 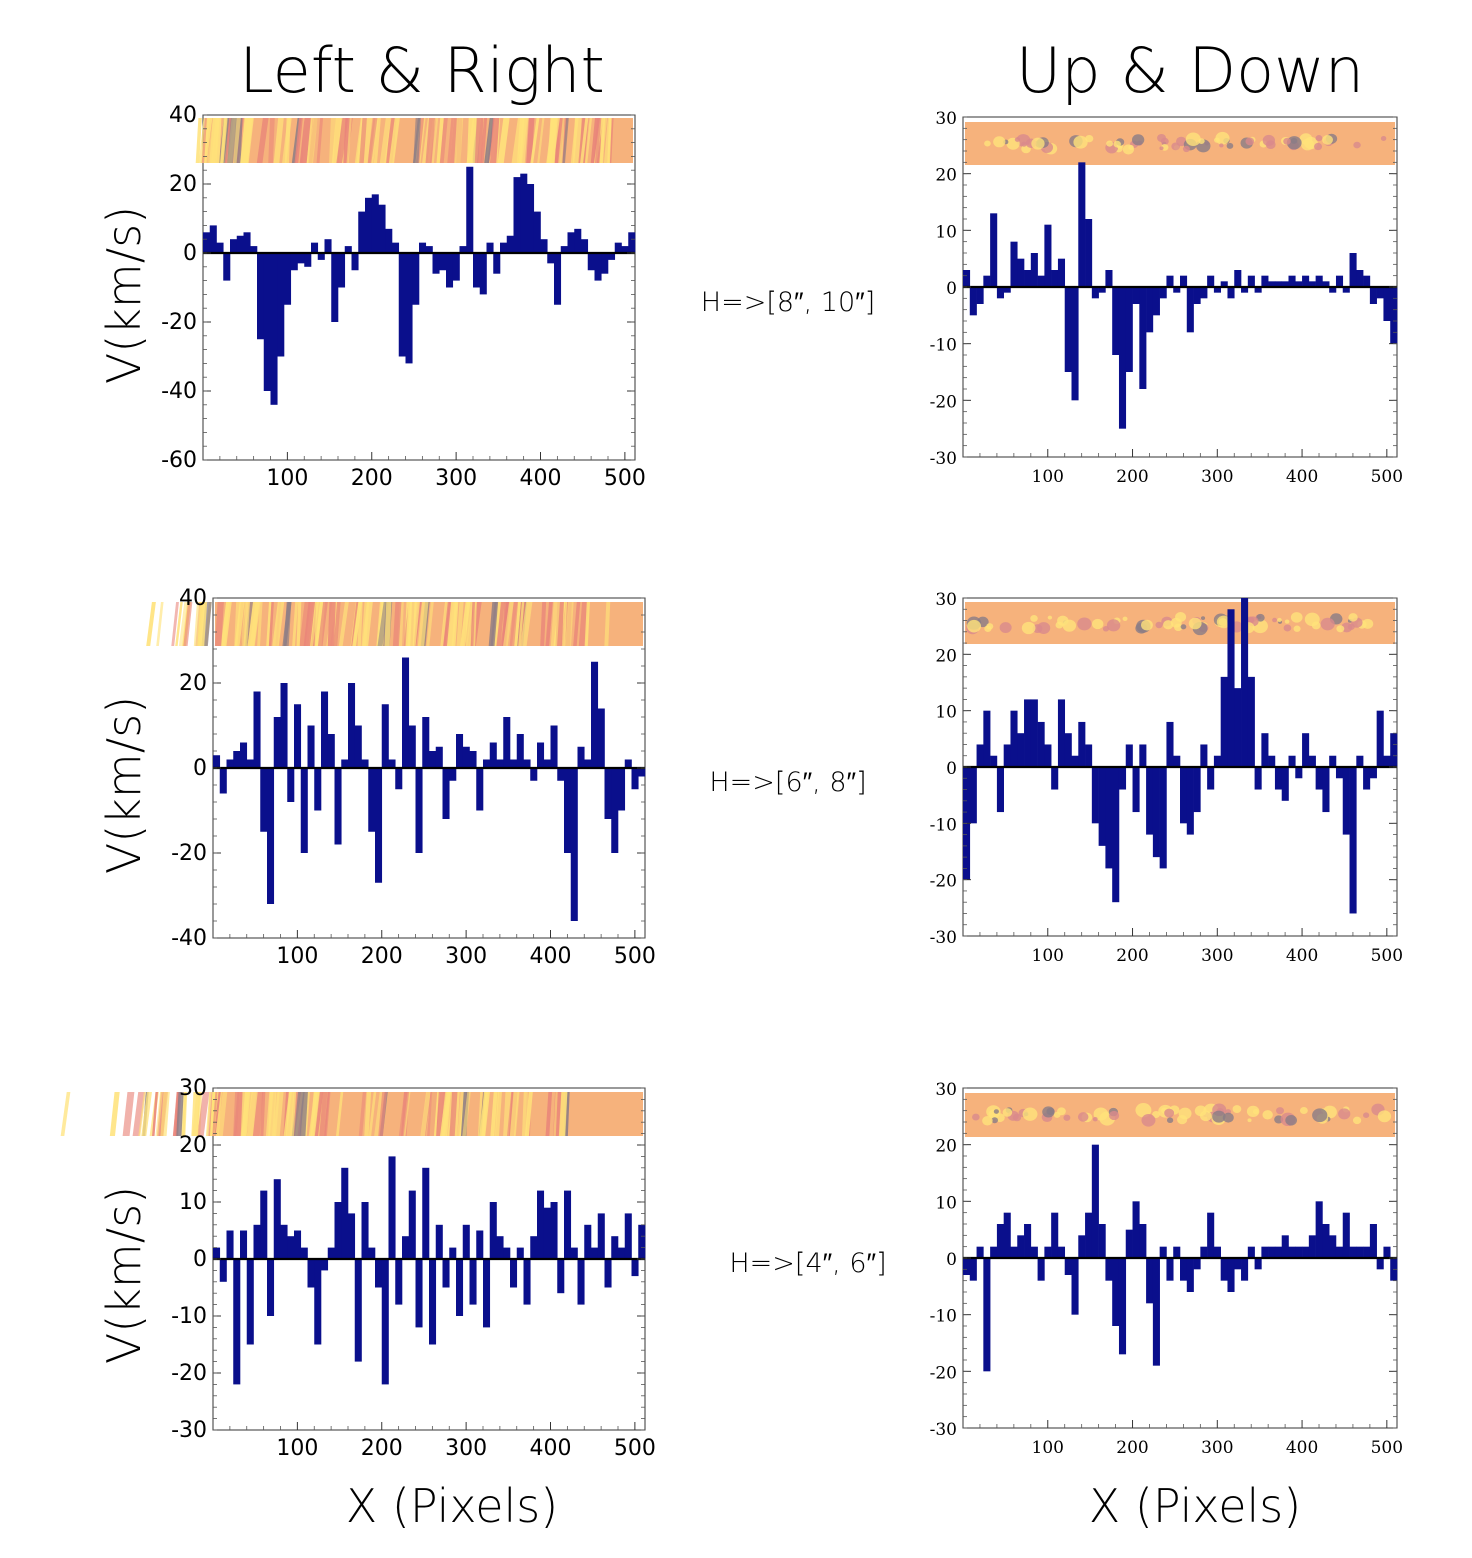 What do you see at coordinates (943, 402) in the screenshot?
I see `y-tick-label: -20` at bounding box center [943, 402].